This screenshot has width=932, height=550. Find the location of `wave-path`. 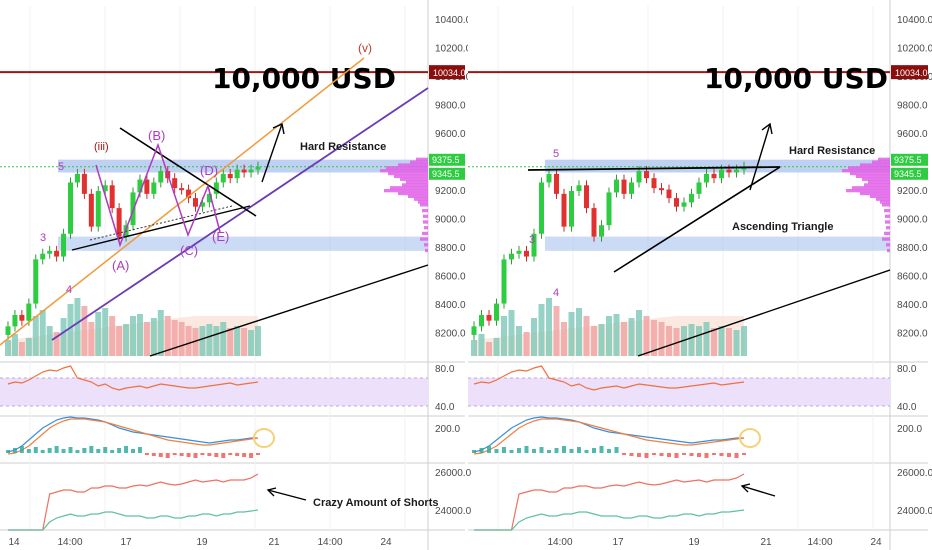

wave-path is located at coordinates (158, 195).